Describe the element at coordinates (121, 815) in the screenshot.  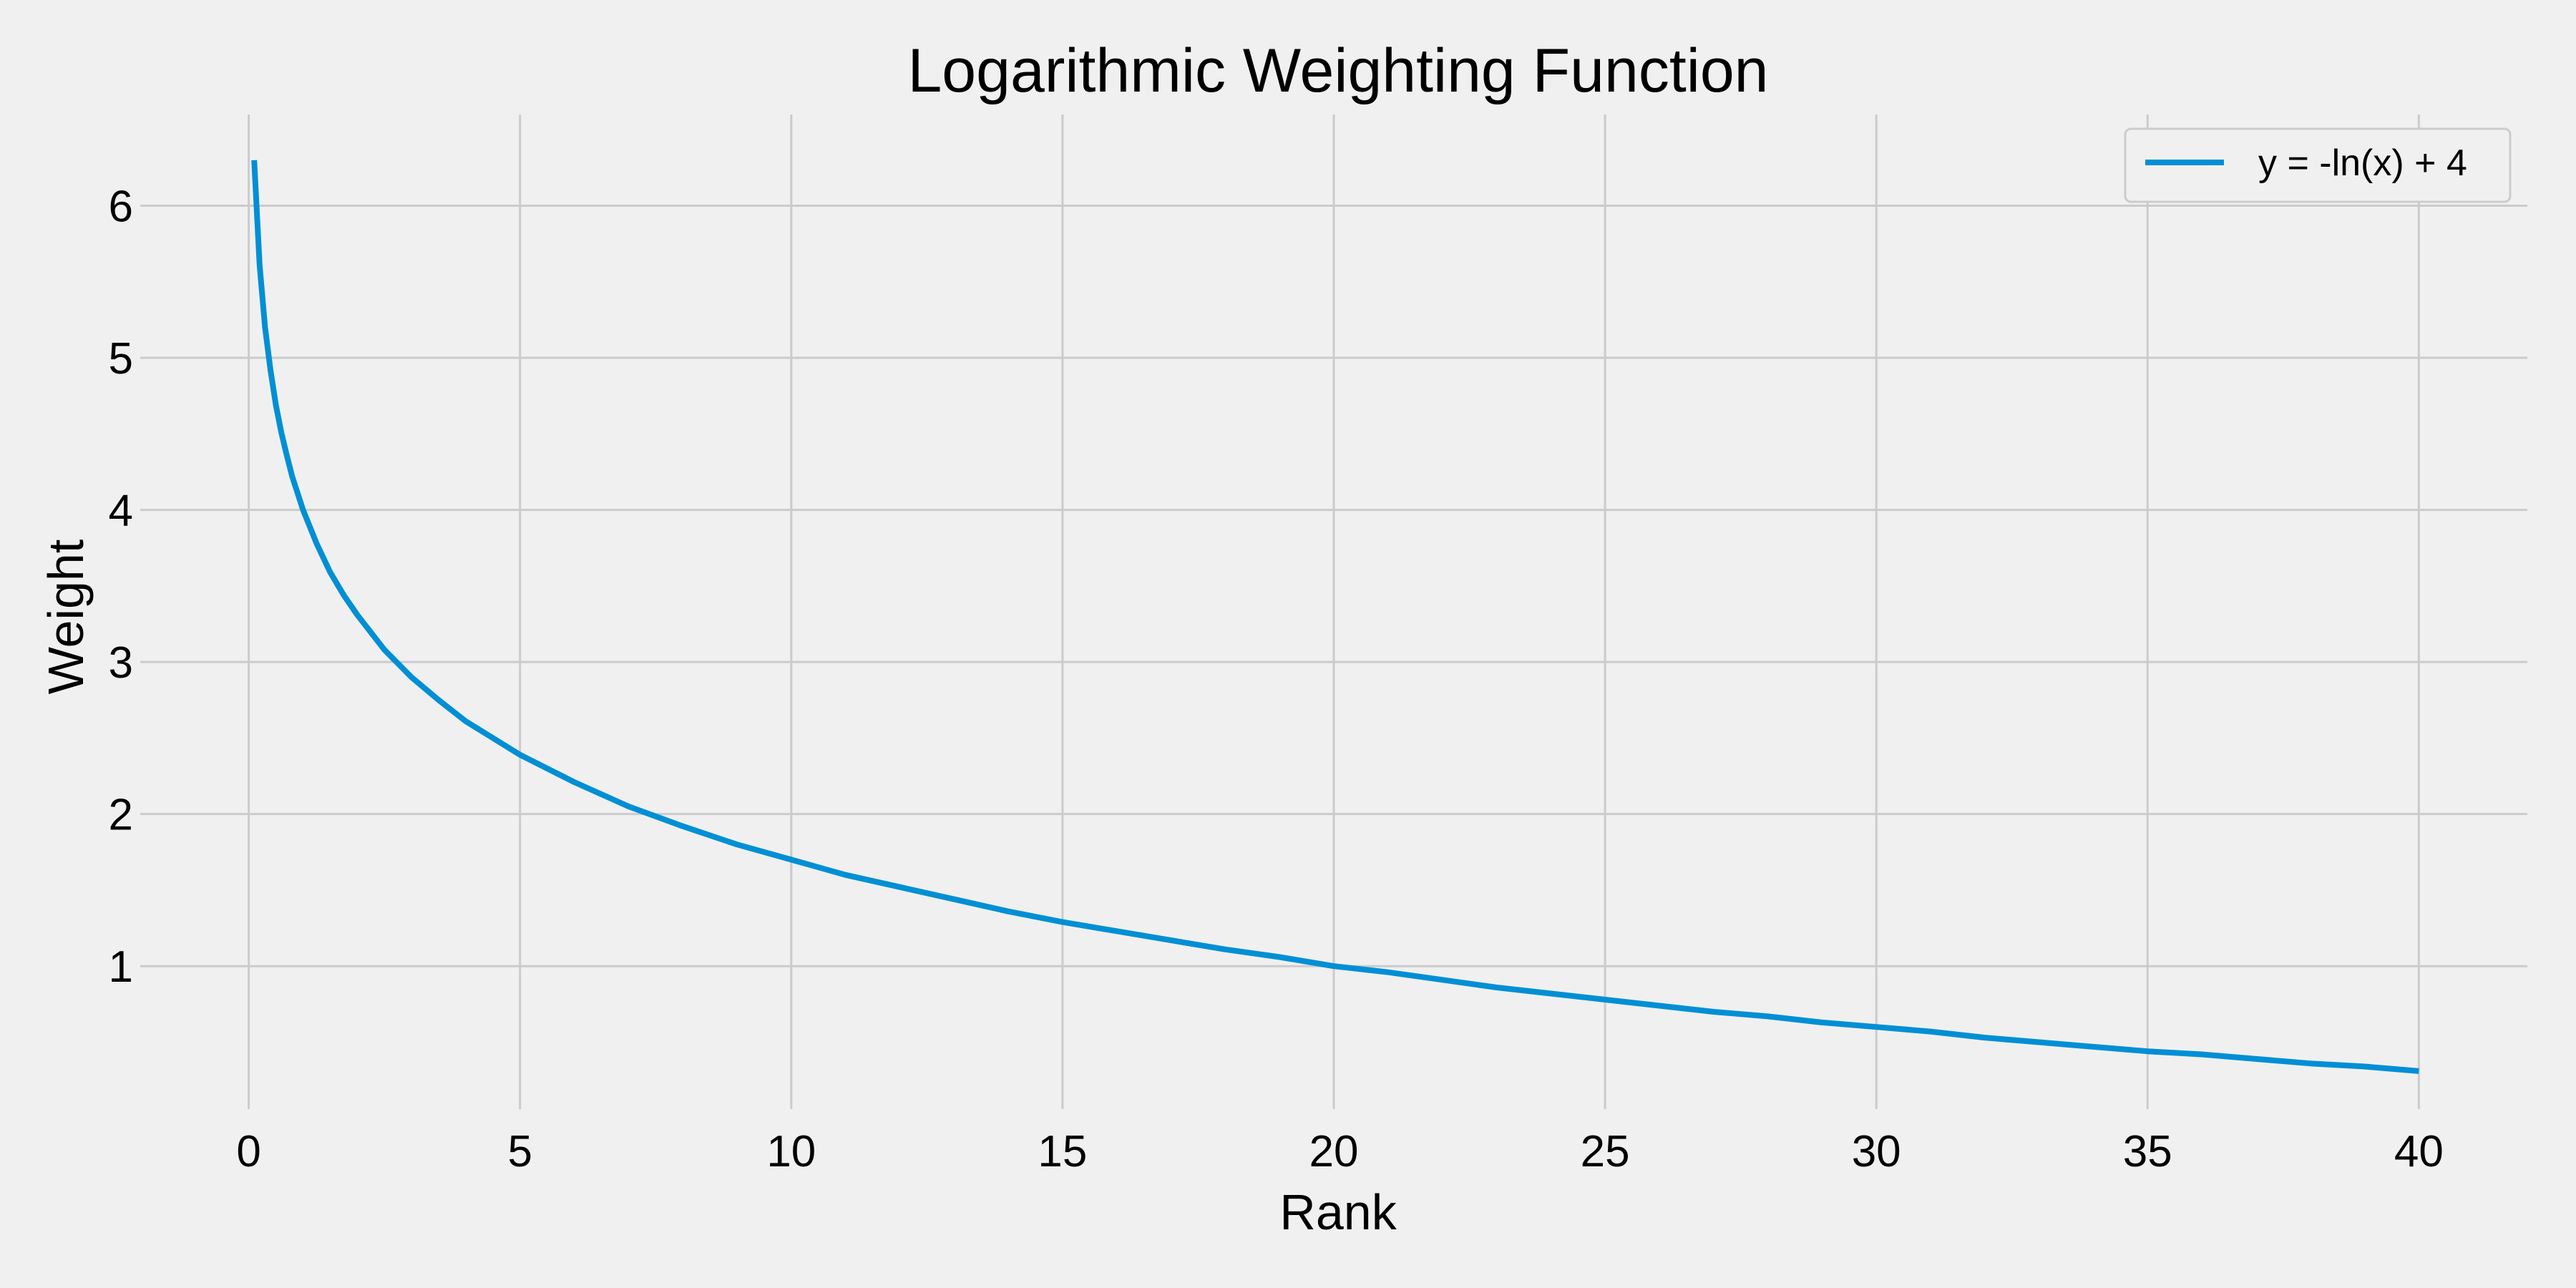
I see `y-tick-label: 2` at that location.